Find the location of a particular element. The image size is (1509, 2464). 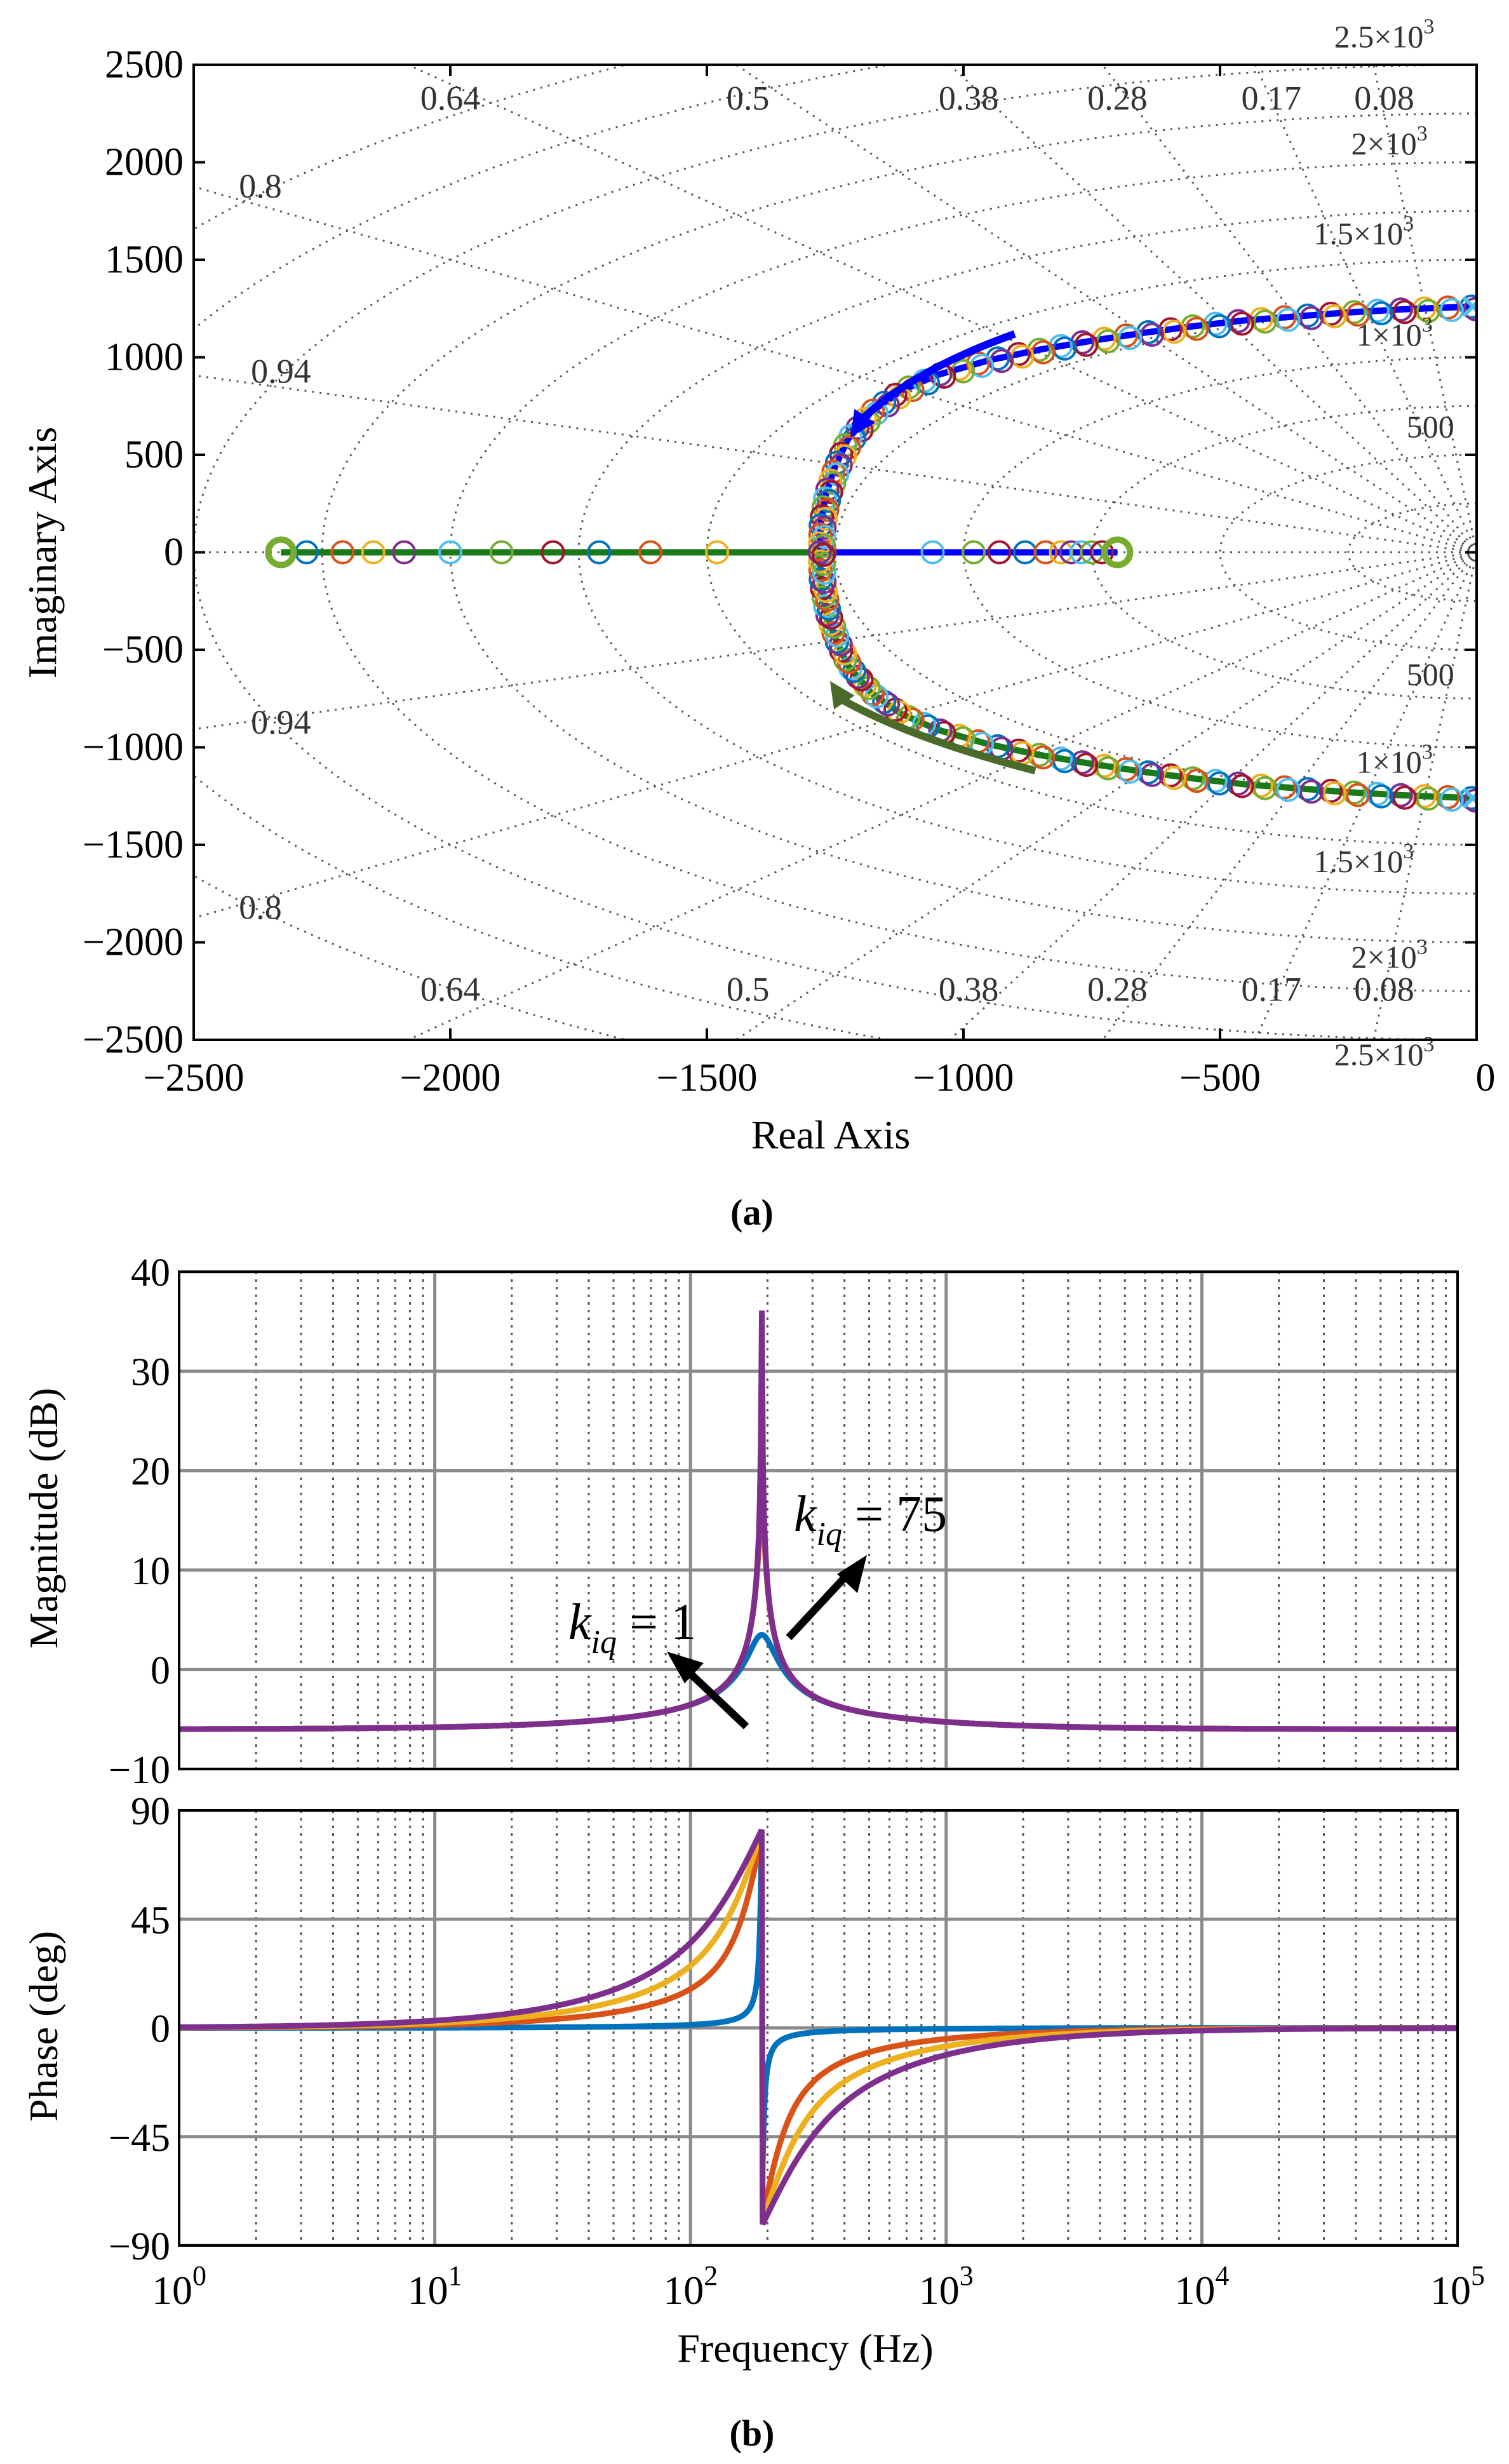

x-tick-label: 0 is located at coordinates (1486, 1078).